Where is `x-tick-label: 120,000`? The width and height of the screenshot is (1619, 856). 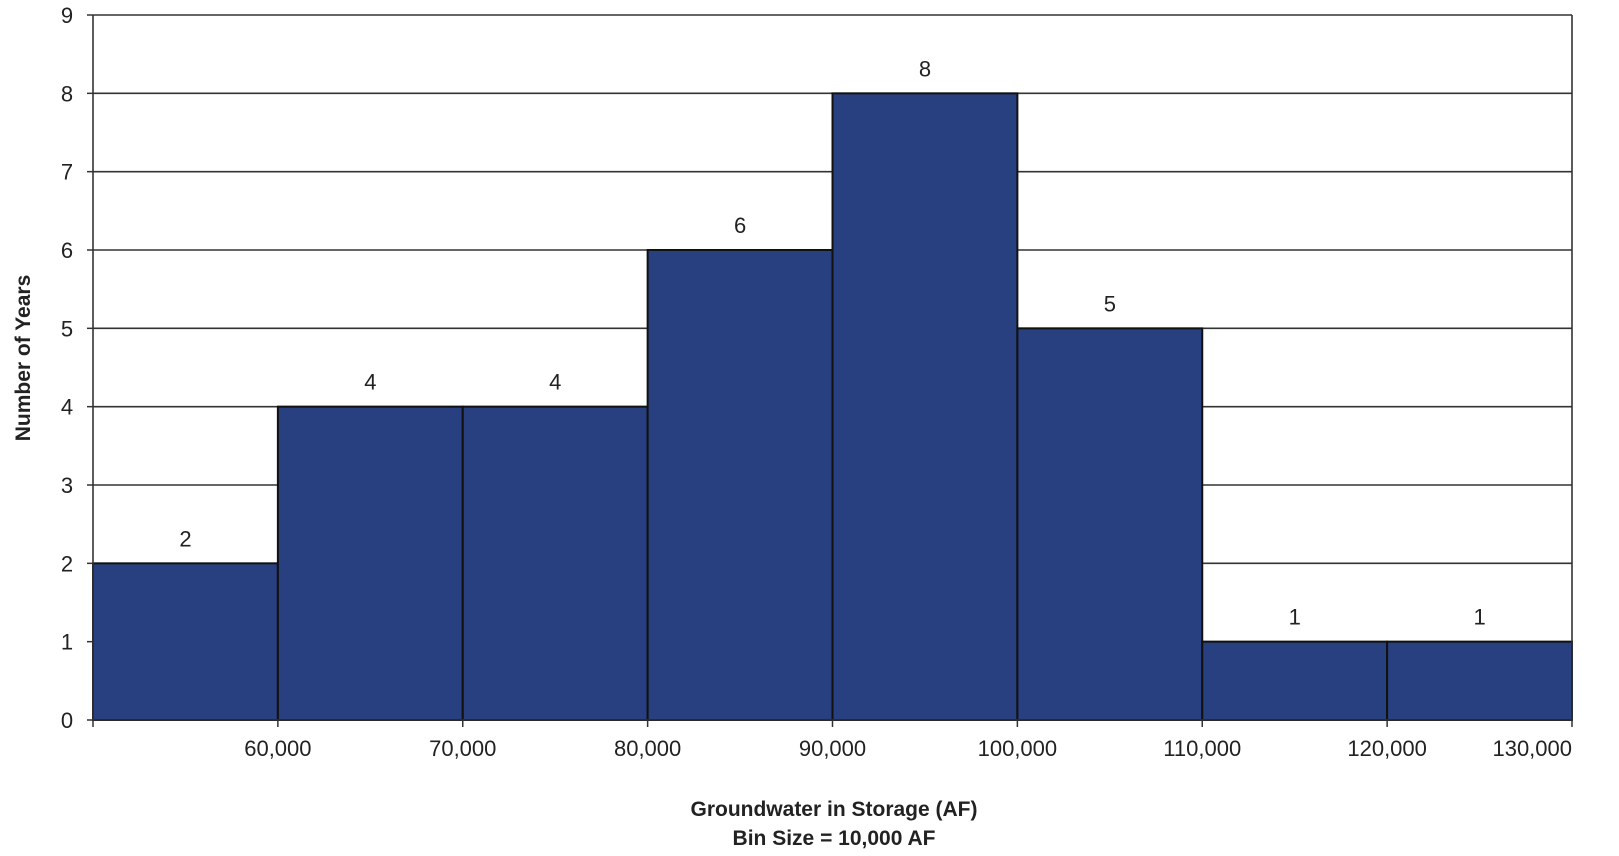
x-tick-label: 120,000 is located at coordinates (1387, 748).